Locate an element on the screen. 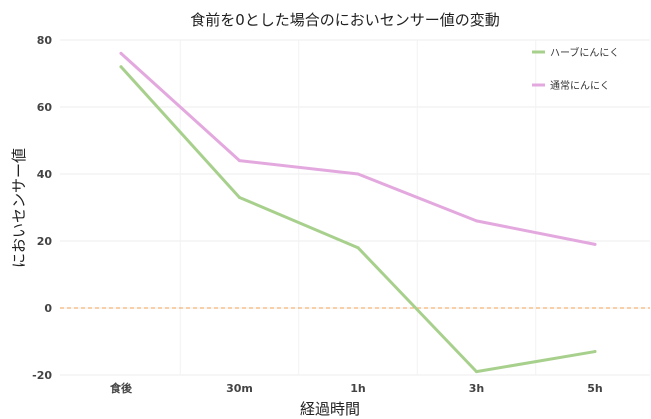 This screenshot has width=651, height=419. x-tick-label: 1h is located at coordinates (358, 388).